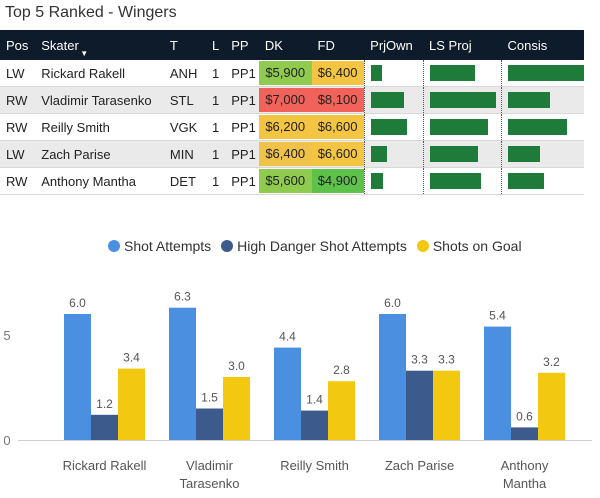  I want to click on legend-item-shots-on-goal: Shots on Goal, so click(469, 246).